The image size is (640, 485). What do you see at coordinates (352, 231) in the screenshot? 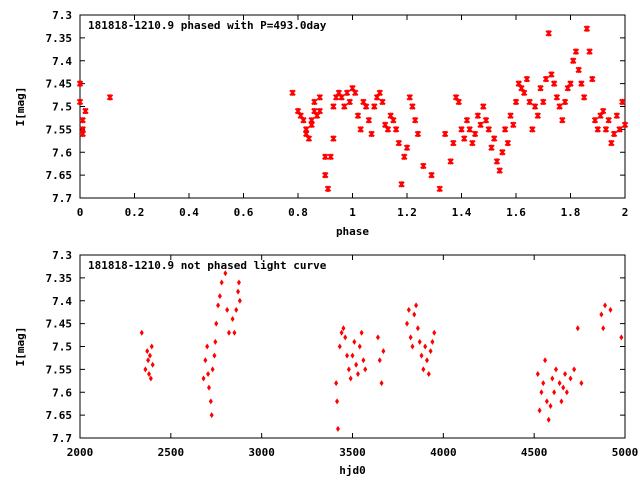
I see `x-axis-label: phase` at bounding box center [352, 231].